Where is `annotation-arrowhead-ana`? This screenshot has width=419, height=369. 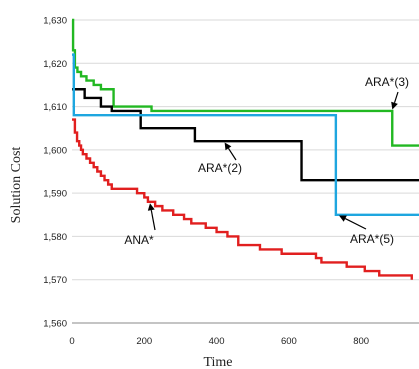 annotation-arrowhead-ana is located at coordinates (151, 207).